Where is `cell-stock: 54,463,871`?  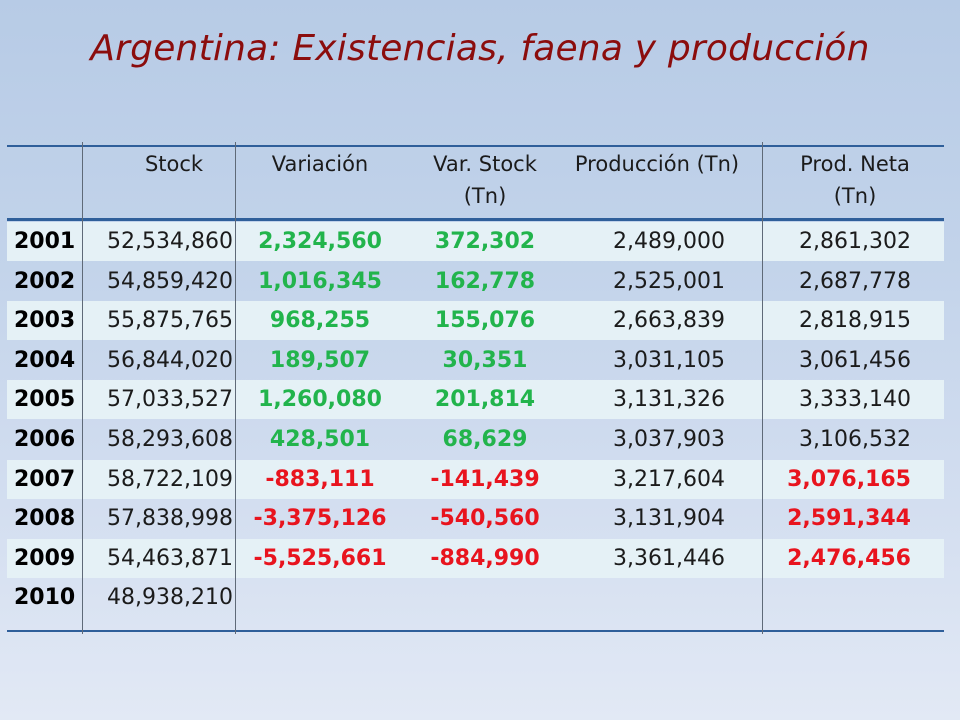 cell-stock: 54,463,871 is located at coordinates (170, 558).